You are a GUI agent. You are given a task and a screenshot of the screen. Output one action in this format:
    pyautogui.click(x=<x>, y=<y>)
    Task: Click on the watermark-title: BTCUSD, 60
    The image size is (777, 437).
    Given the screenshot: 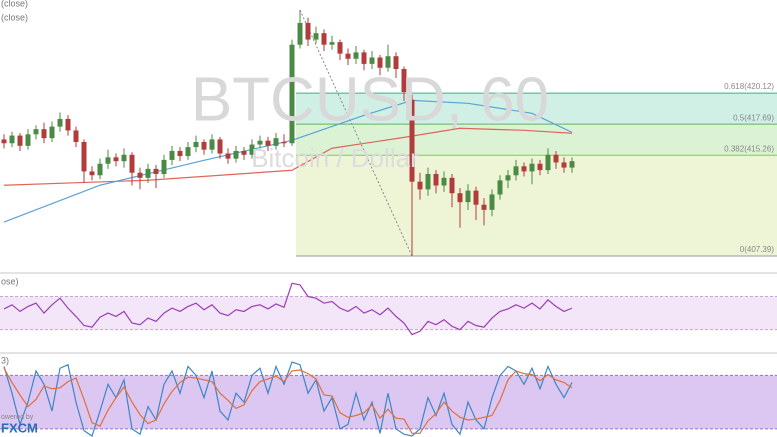 What is the action you would take?
    pyautogui.click(x=370, y=99)
    